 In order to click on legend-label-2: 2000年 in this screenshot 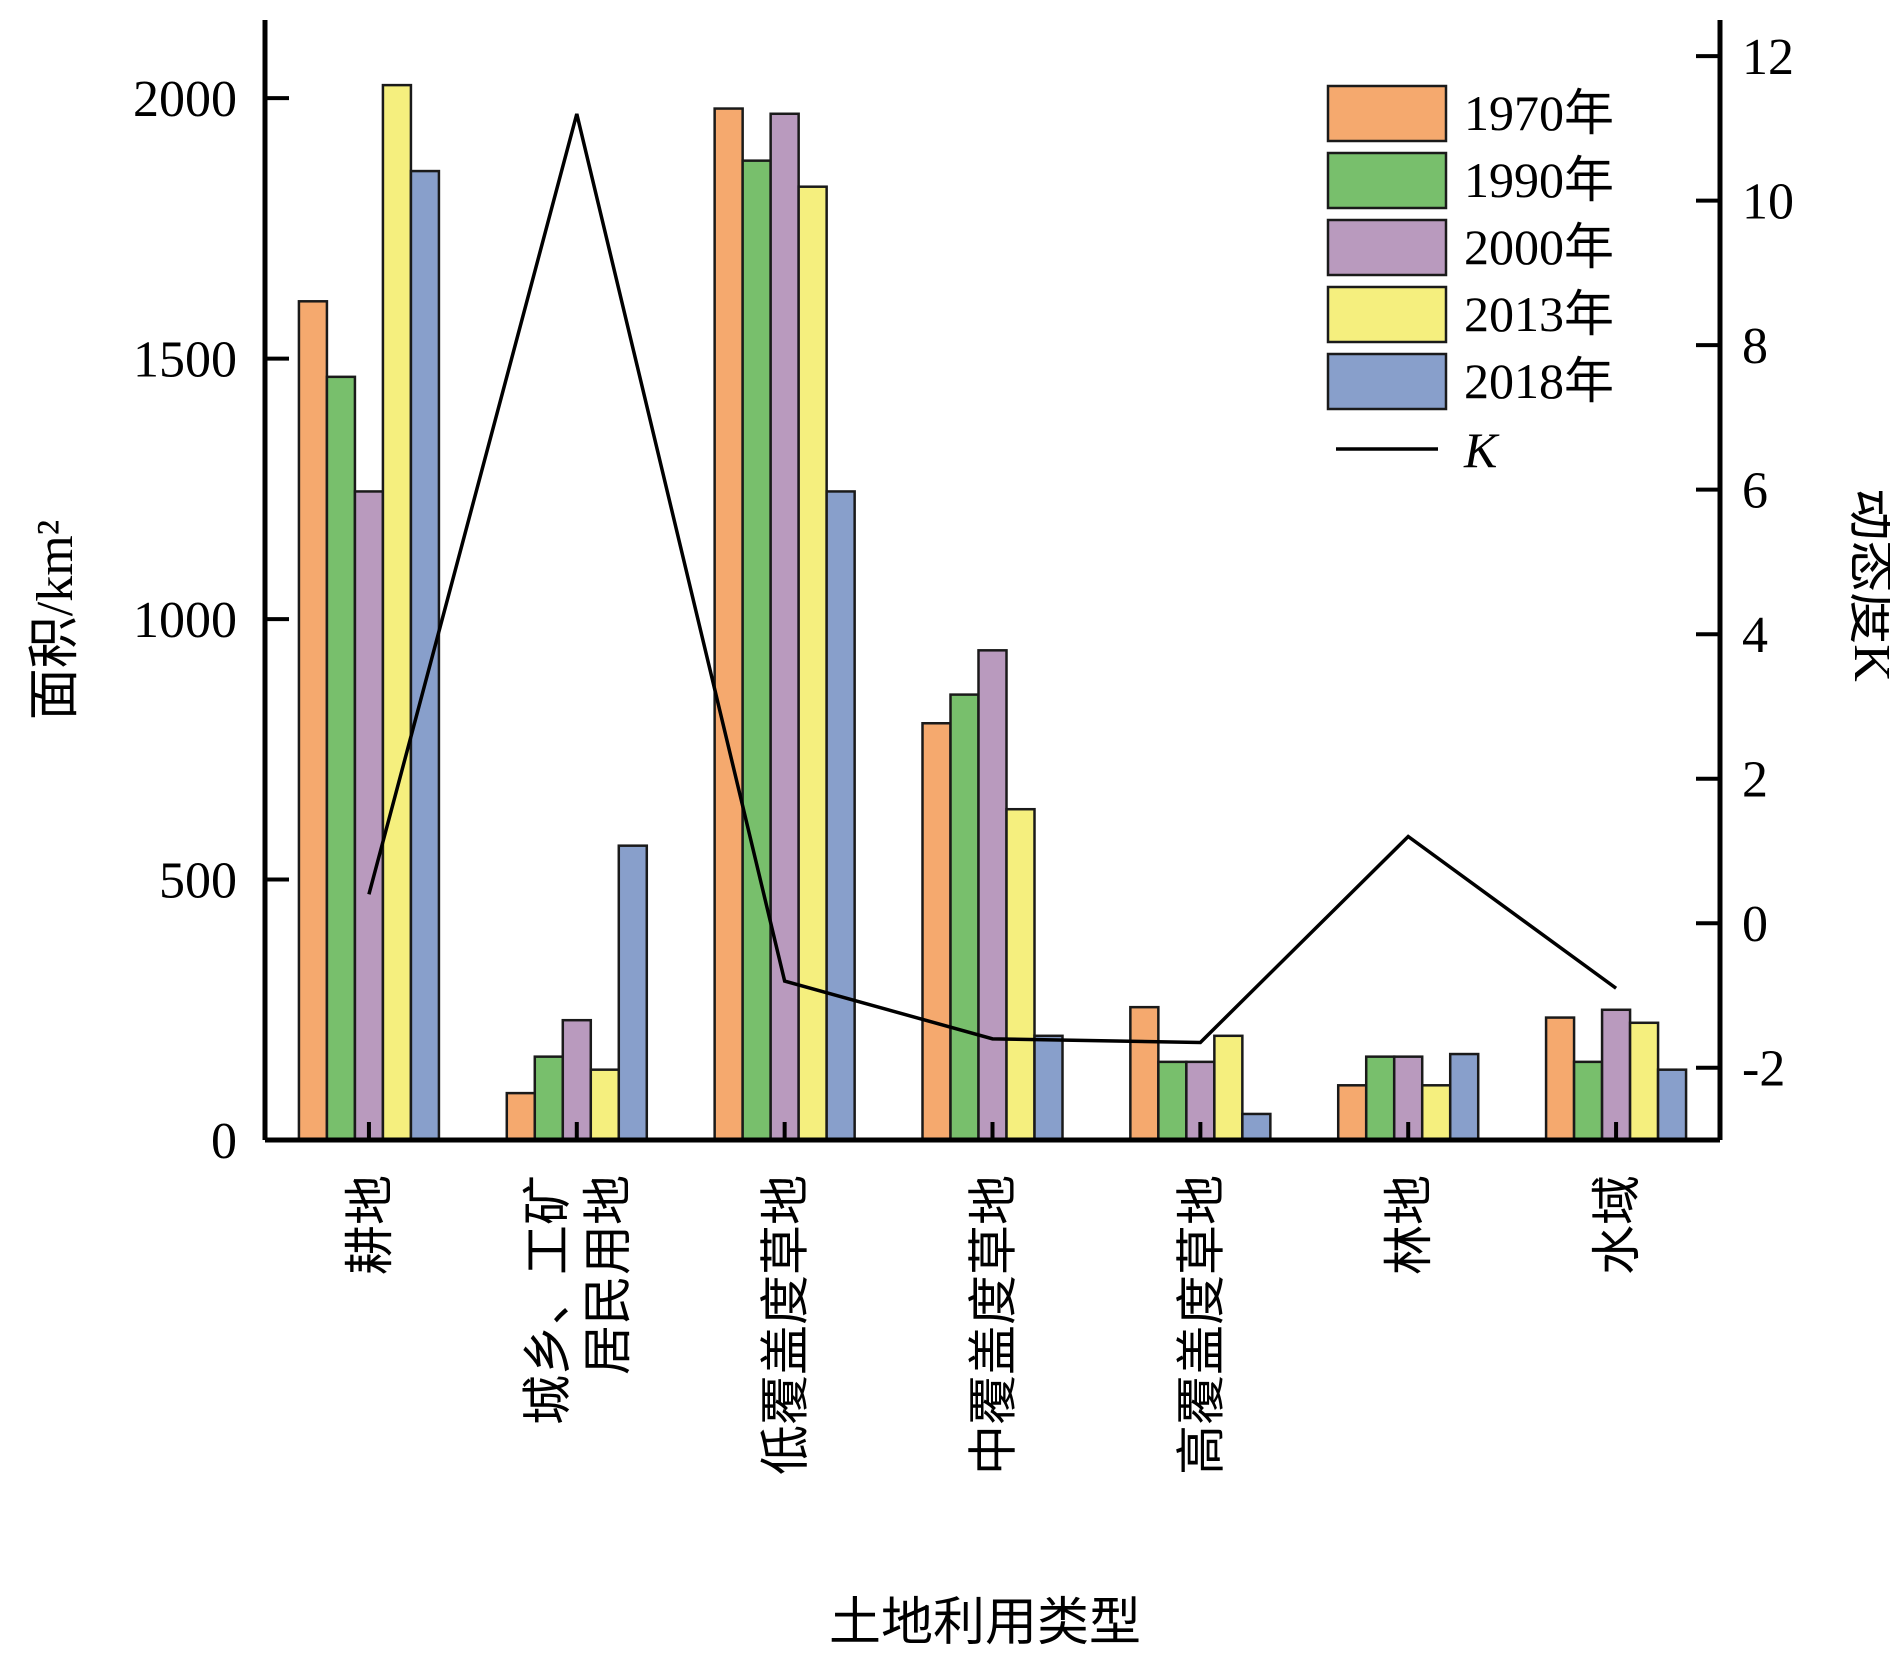, I will do `click(1539, 247)`.